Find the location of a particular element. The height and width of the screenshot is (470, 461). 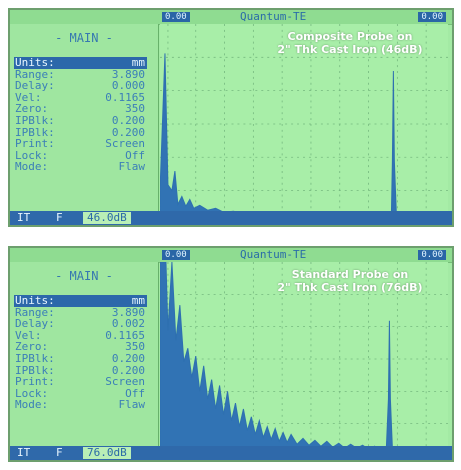

status-footer: IT F 46.0dB is located at coordinates (231, 218).